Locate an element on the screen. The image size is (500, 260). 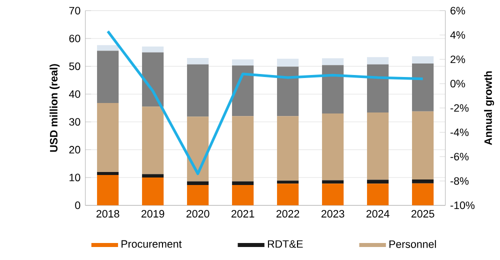
y2-tick-label: -2% is located at coordinates (459, 108).